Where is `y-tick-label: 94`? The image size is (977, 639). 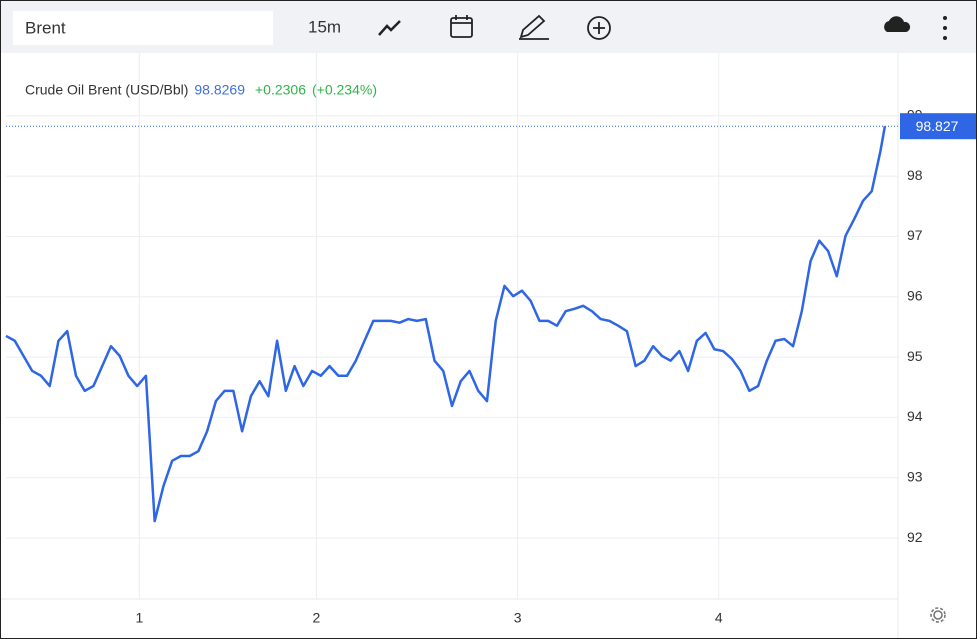 y-tick-label: 94 is located at coordinates (915, 416).